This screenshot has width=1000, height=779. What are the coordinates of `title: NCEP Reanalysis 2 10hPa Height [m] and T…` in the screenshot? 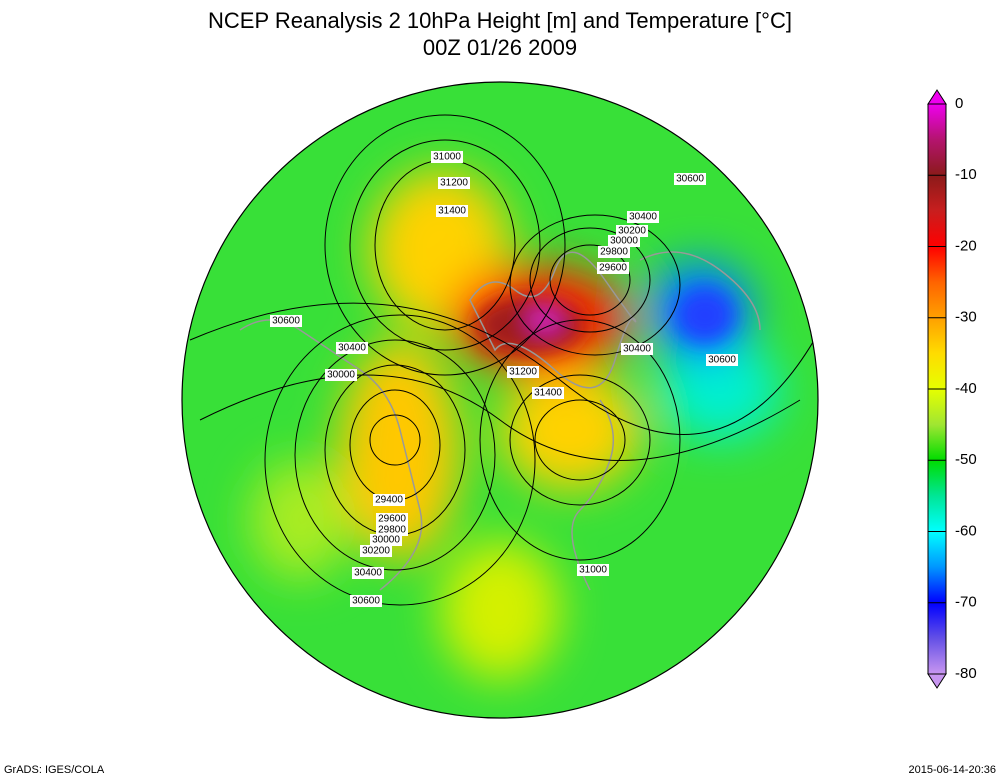 It's located at (500, 20).